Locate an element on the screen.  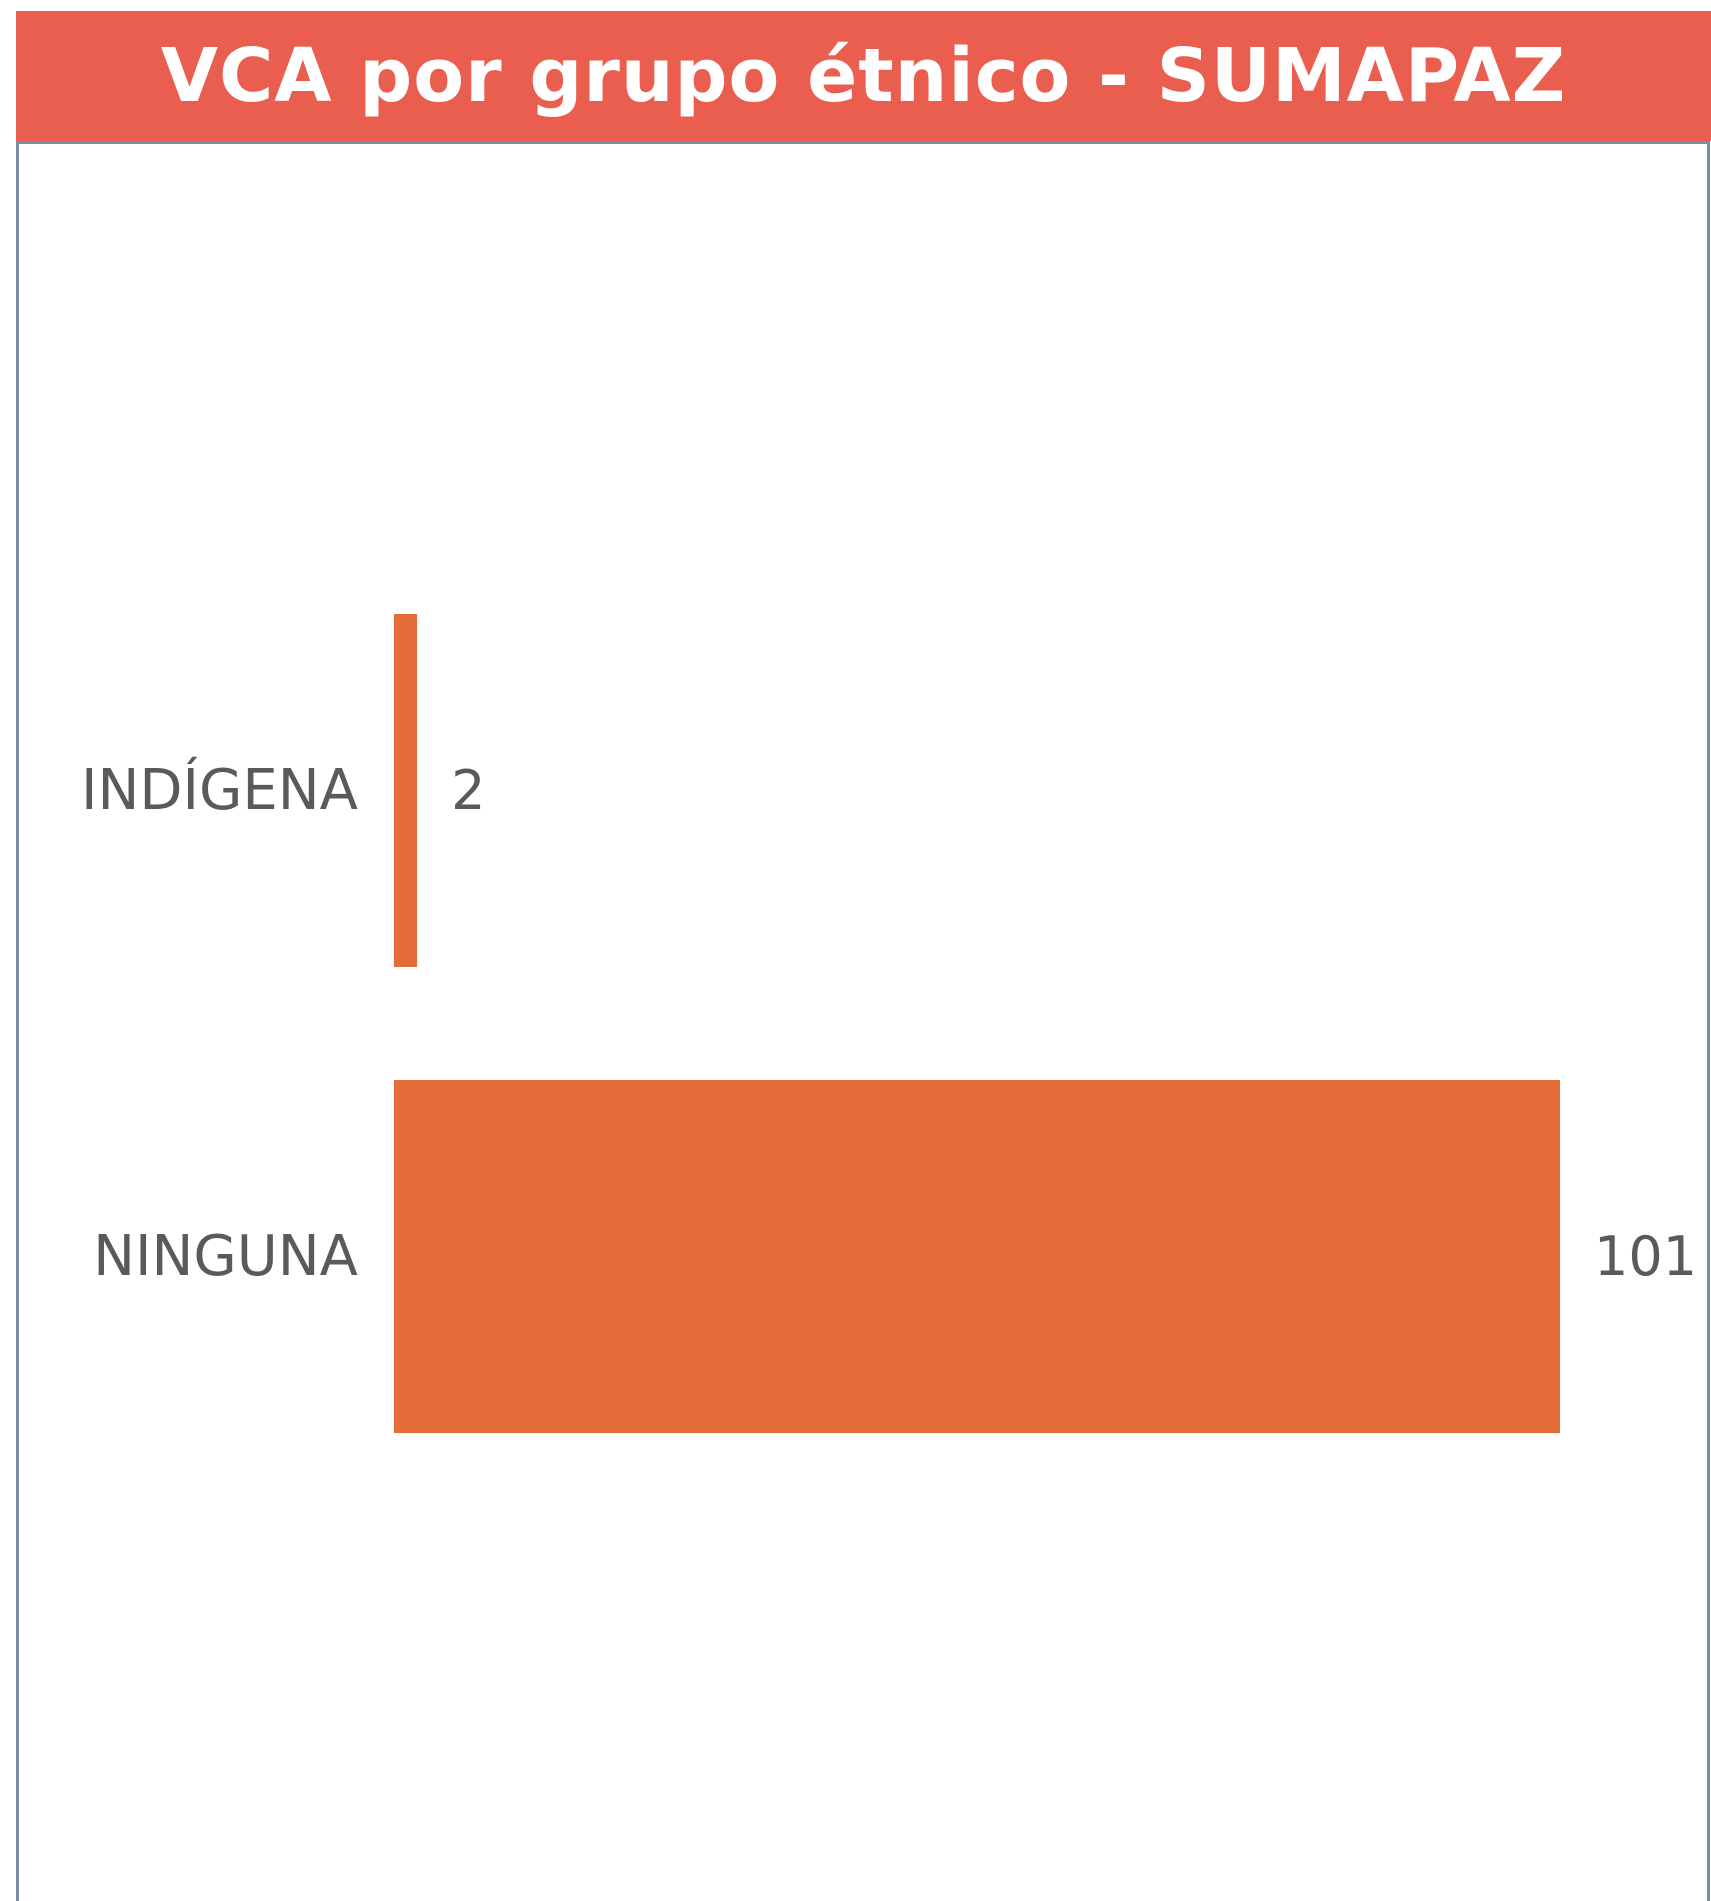
chart-header: VCA por grupo étnico - SUMAPAZ is located at coordinates (863, 76).